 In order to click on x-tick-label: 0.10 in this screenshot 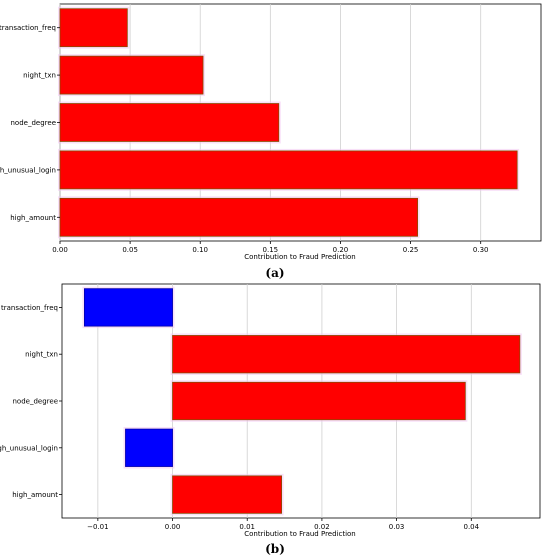, I will do `click(200, 250)`.